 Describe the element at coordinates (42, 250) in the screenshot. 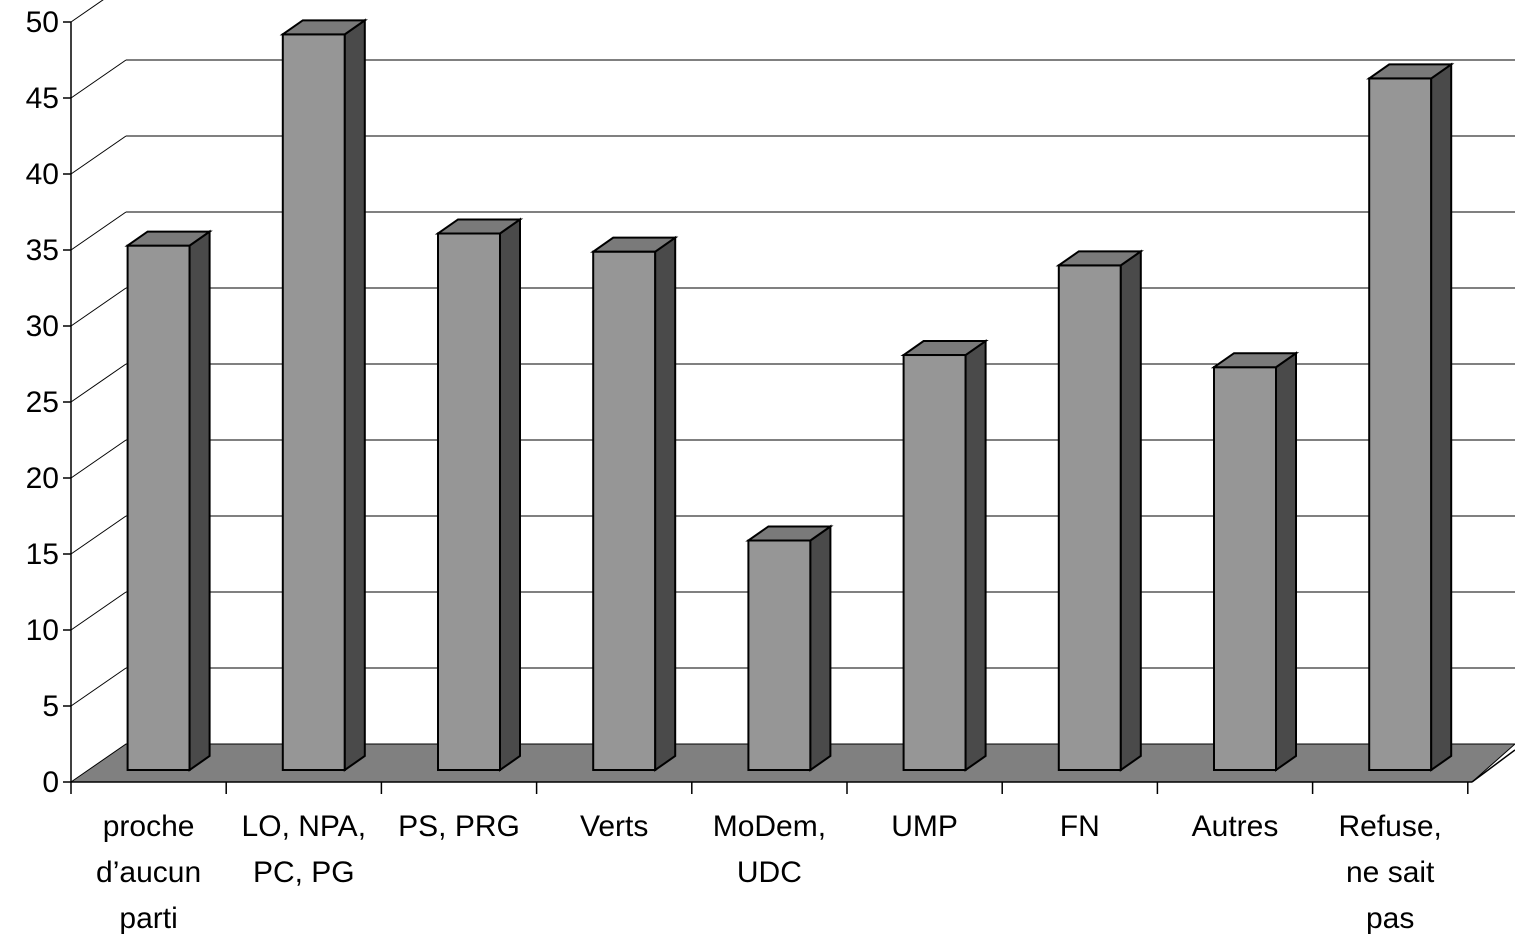

I see `y-tick-label: 35` at that location.